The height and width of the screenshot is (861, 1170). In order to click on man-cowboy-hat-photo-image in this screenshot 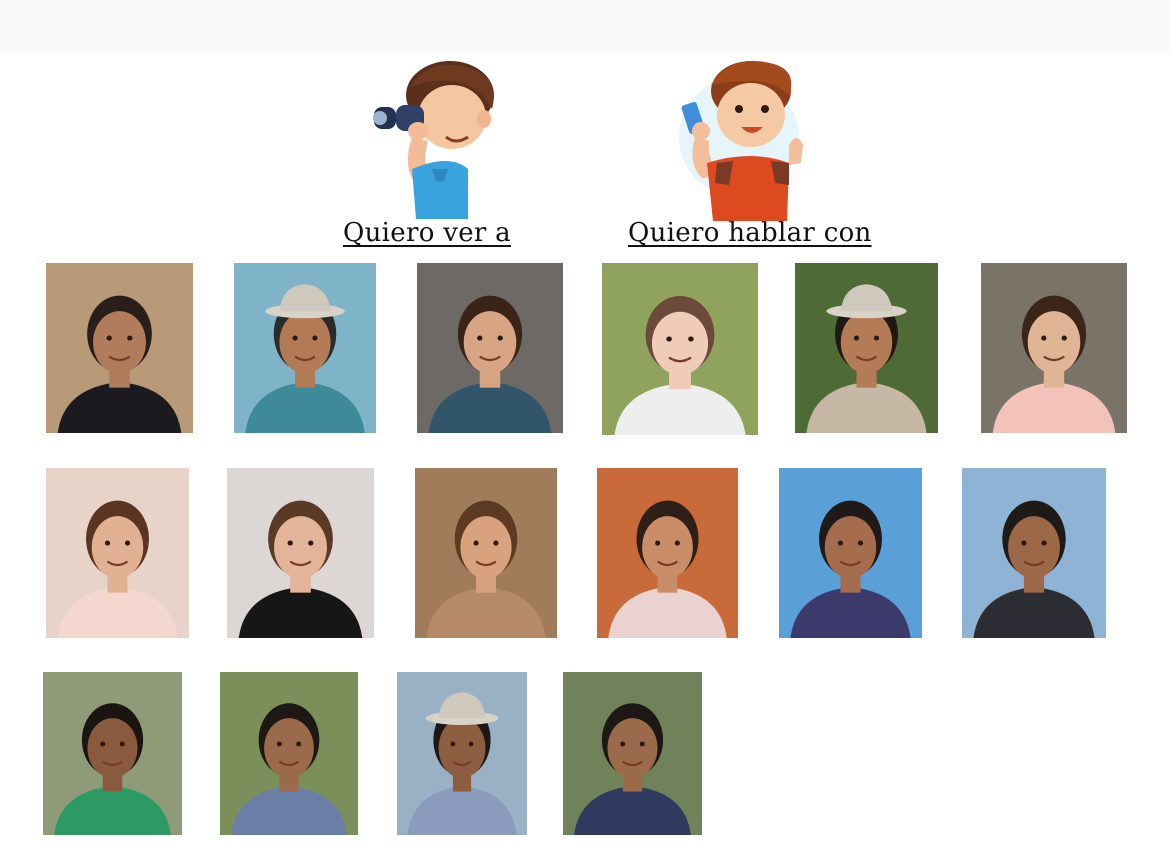, I will do `click(866, 348)`.